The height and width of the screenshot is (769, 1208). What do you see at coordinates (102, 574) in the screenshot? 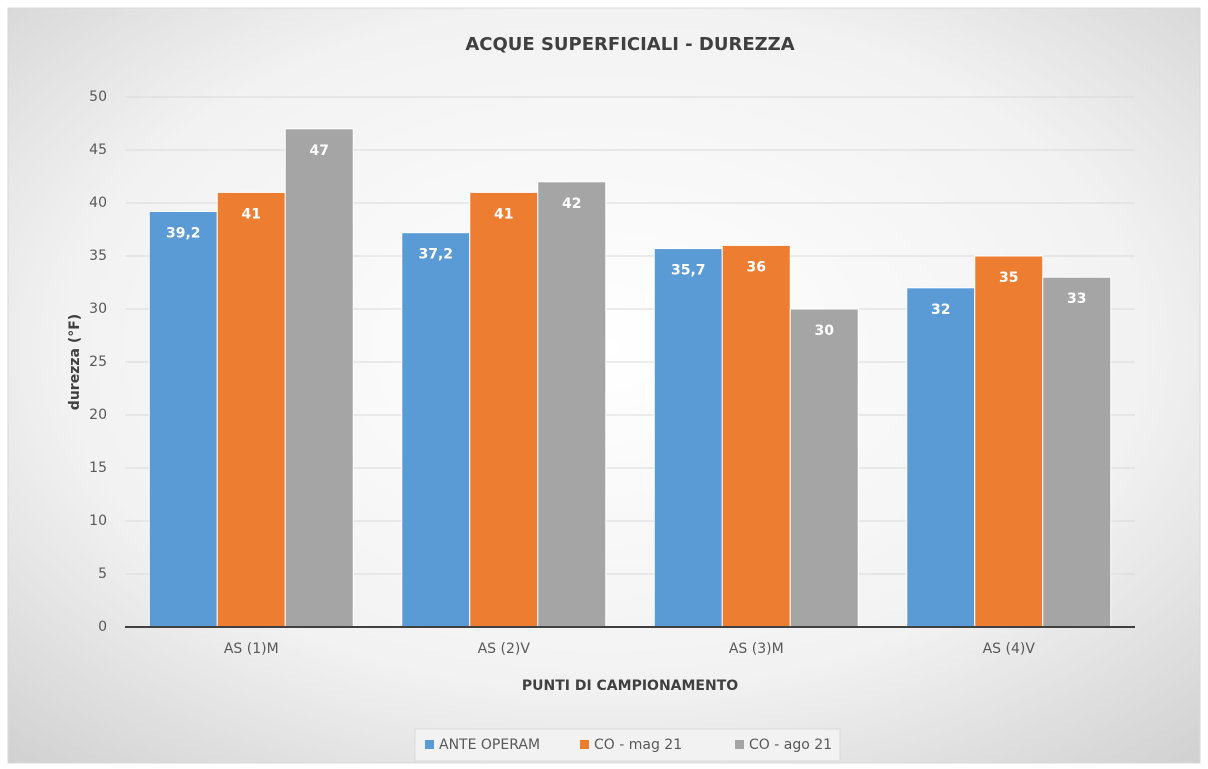
I see `y-tick-label: 5` at bounding box center [102, 574].